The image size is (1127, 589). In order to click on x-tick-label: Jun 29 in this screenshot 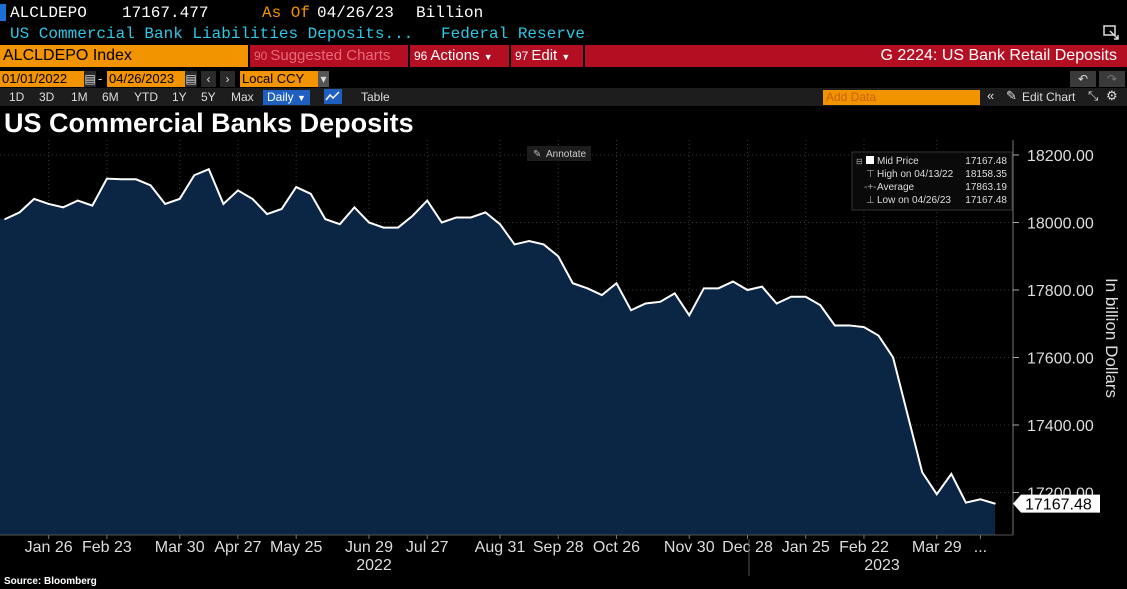, I will do `click(369, 547)`.